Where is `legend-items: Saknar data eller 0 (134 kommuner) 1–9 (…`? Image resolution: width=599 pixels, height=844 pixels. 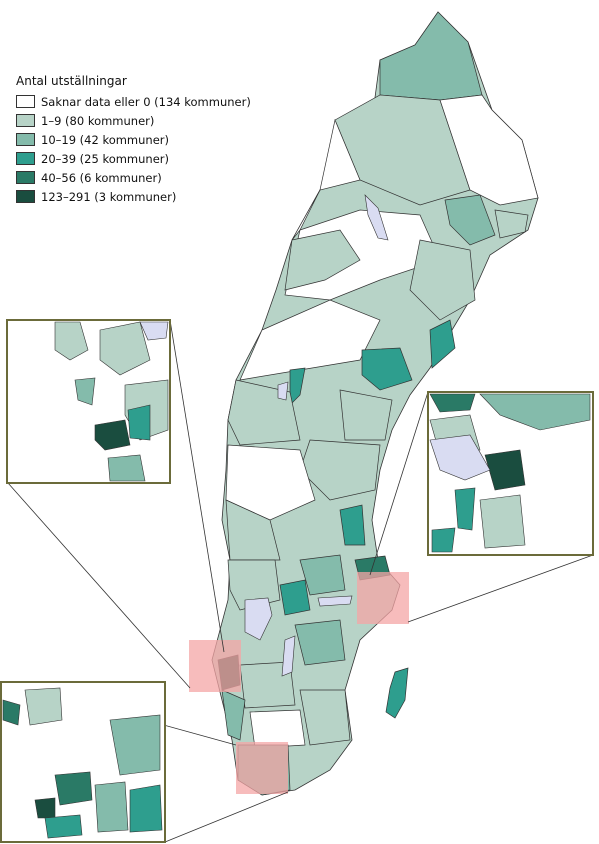
legend-items: Saknar data eller 0 (134 kommuner) 1–9 (… is located at coordinates (133, 149).